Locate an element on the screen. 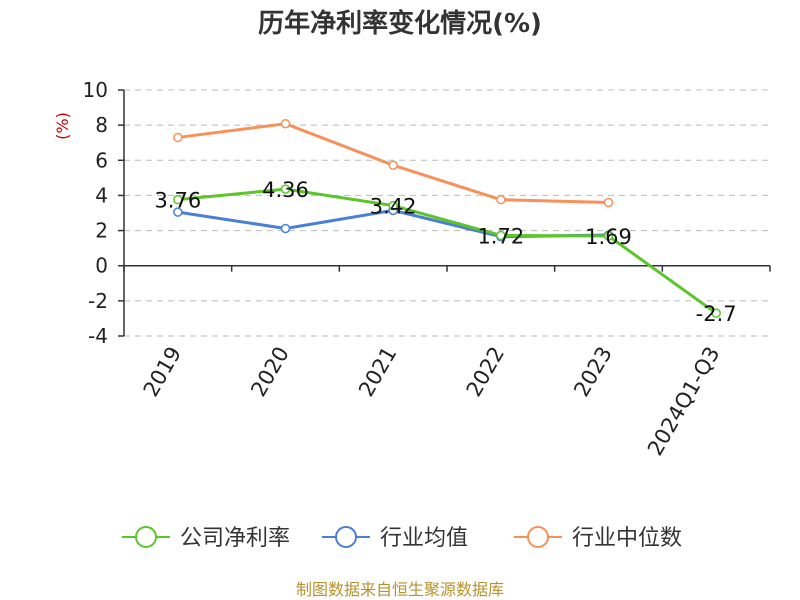  legend-label: 公司净利率 is located at coordinates (235, 538).